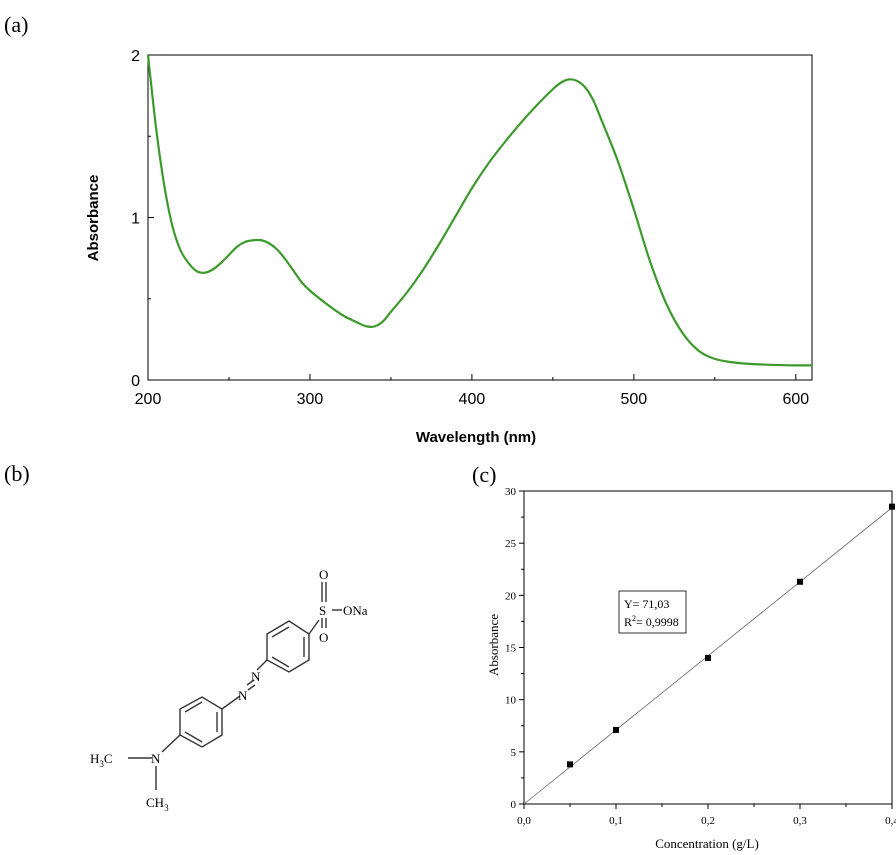 The width and height of the screenshot is (896, 855). What do you see at coordinates (476, 437) in the screenshot?
I see `spectrum-x-axis-label: Wavelength (nm)` at bounding box center [476, 437].